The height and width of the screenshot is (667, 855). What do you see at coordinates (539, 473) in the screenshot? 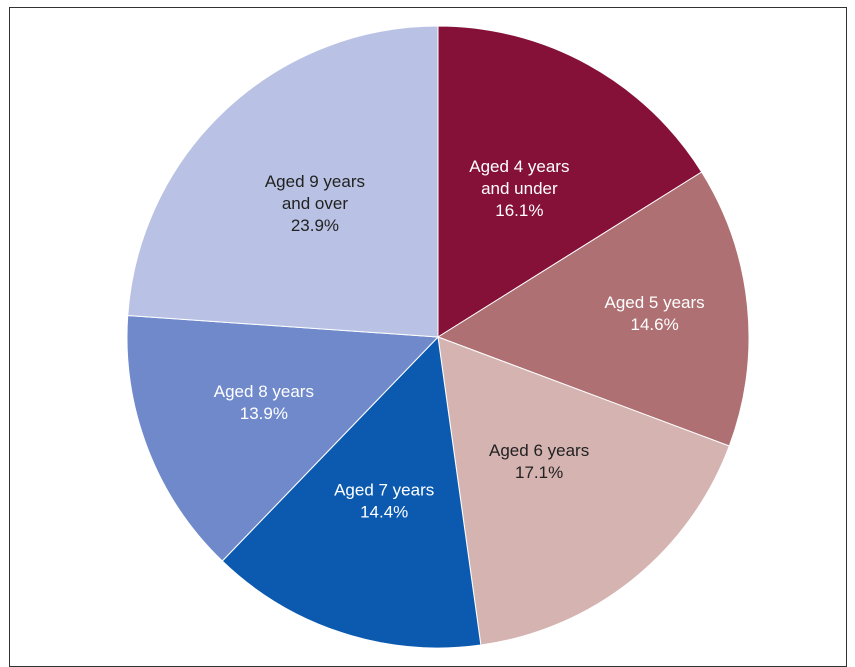
I see `slice-percent-label: 17.1%` at bounding box center [539, 473].